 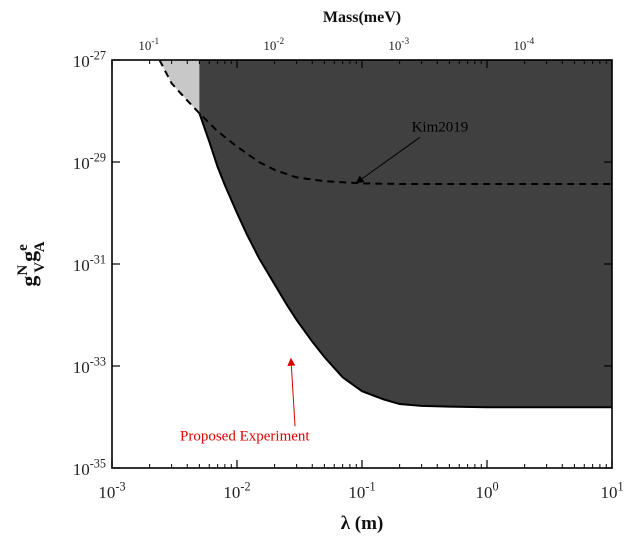 What do you see at coordinates (523, 45) in the screenshot?
I see `top-tick-label: 10⁻⁴` at bounding box center [523, 45].